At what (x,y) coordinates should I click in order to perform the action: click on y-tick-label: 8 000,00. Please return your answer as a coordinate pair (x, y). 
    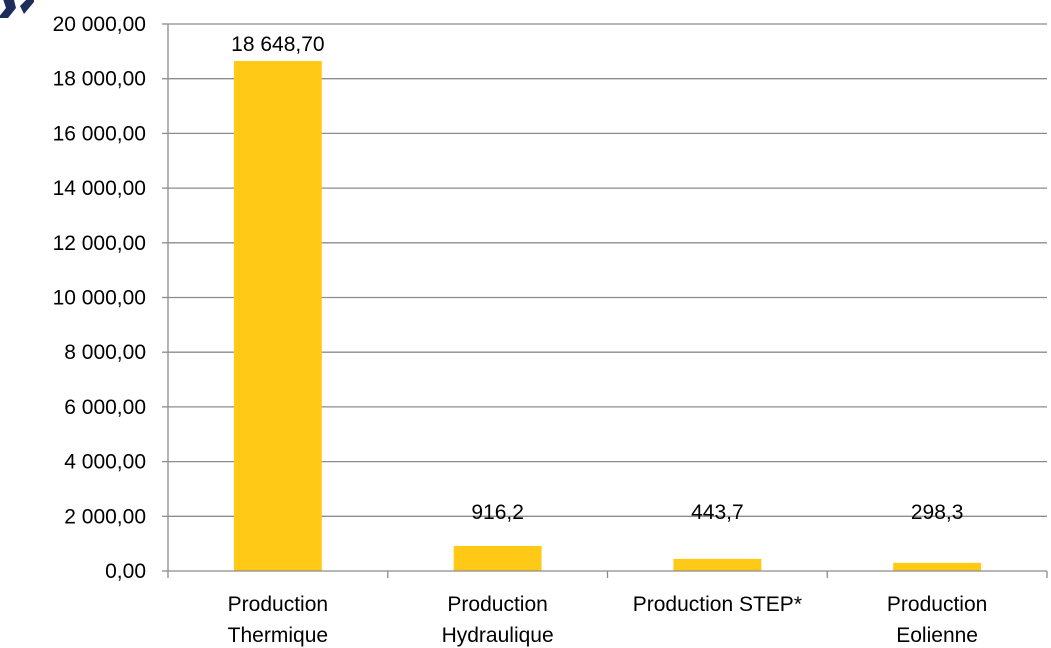
    Looking at the image, I should click on (105, 352).